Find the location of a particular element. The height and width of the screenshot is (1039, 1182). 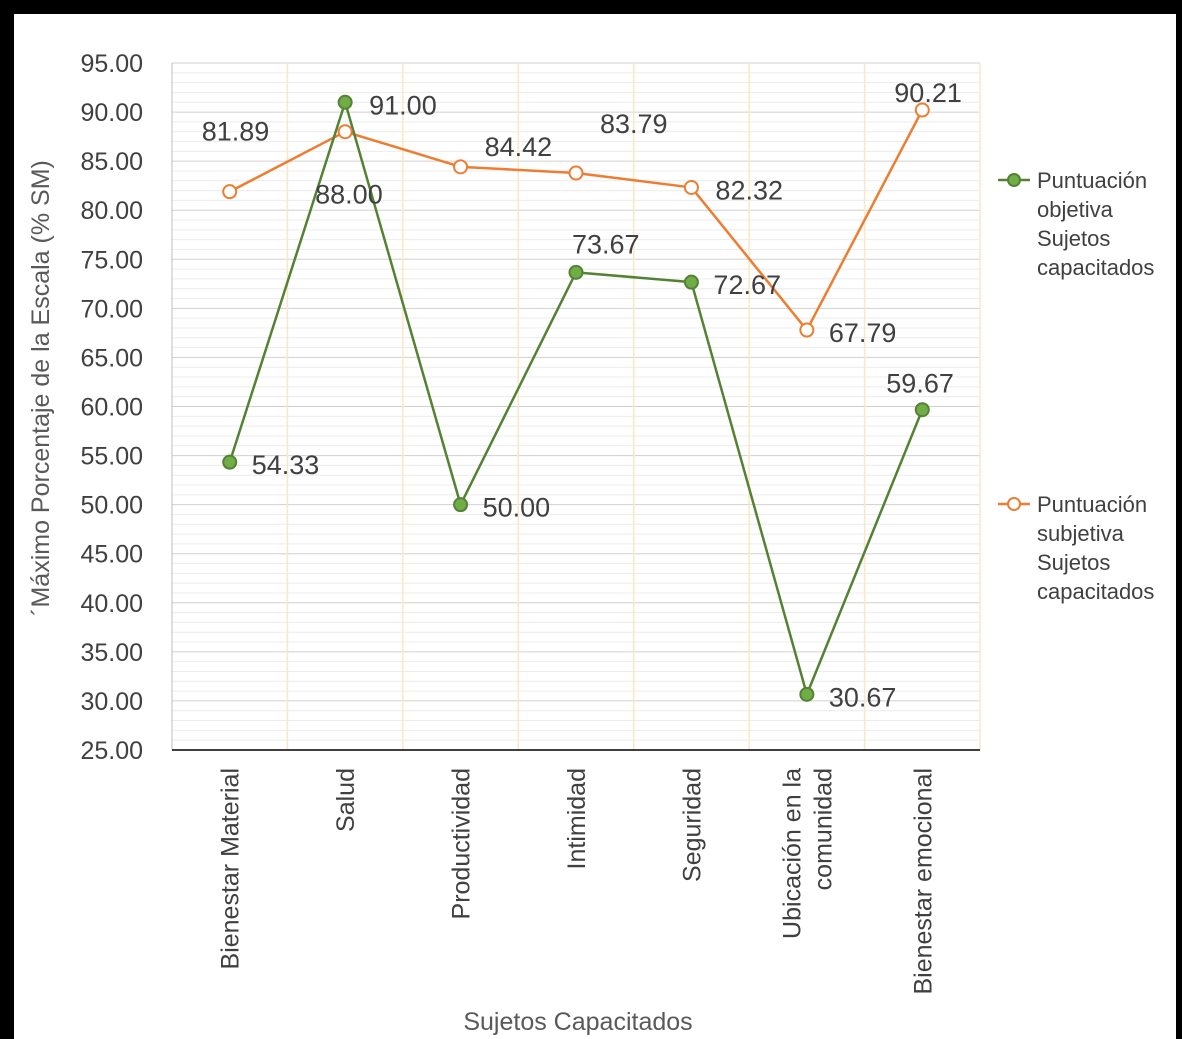

data-label: 84.42 is located at coordinates (519, 147).